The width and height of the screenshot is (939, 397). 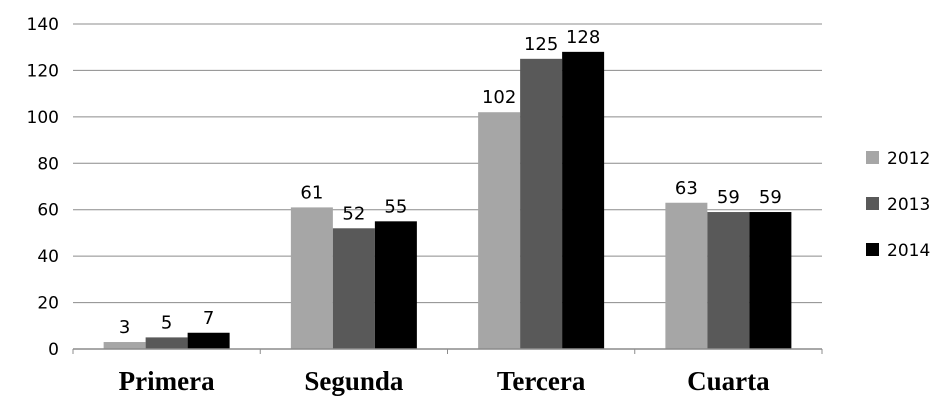 What do you see at coordinates (353, 288) in the screenshot?
I see `bar-segunda-2013` at bounding box center [353, 288].